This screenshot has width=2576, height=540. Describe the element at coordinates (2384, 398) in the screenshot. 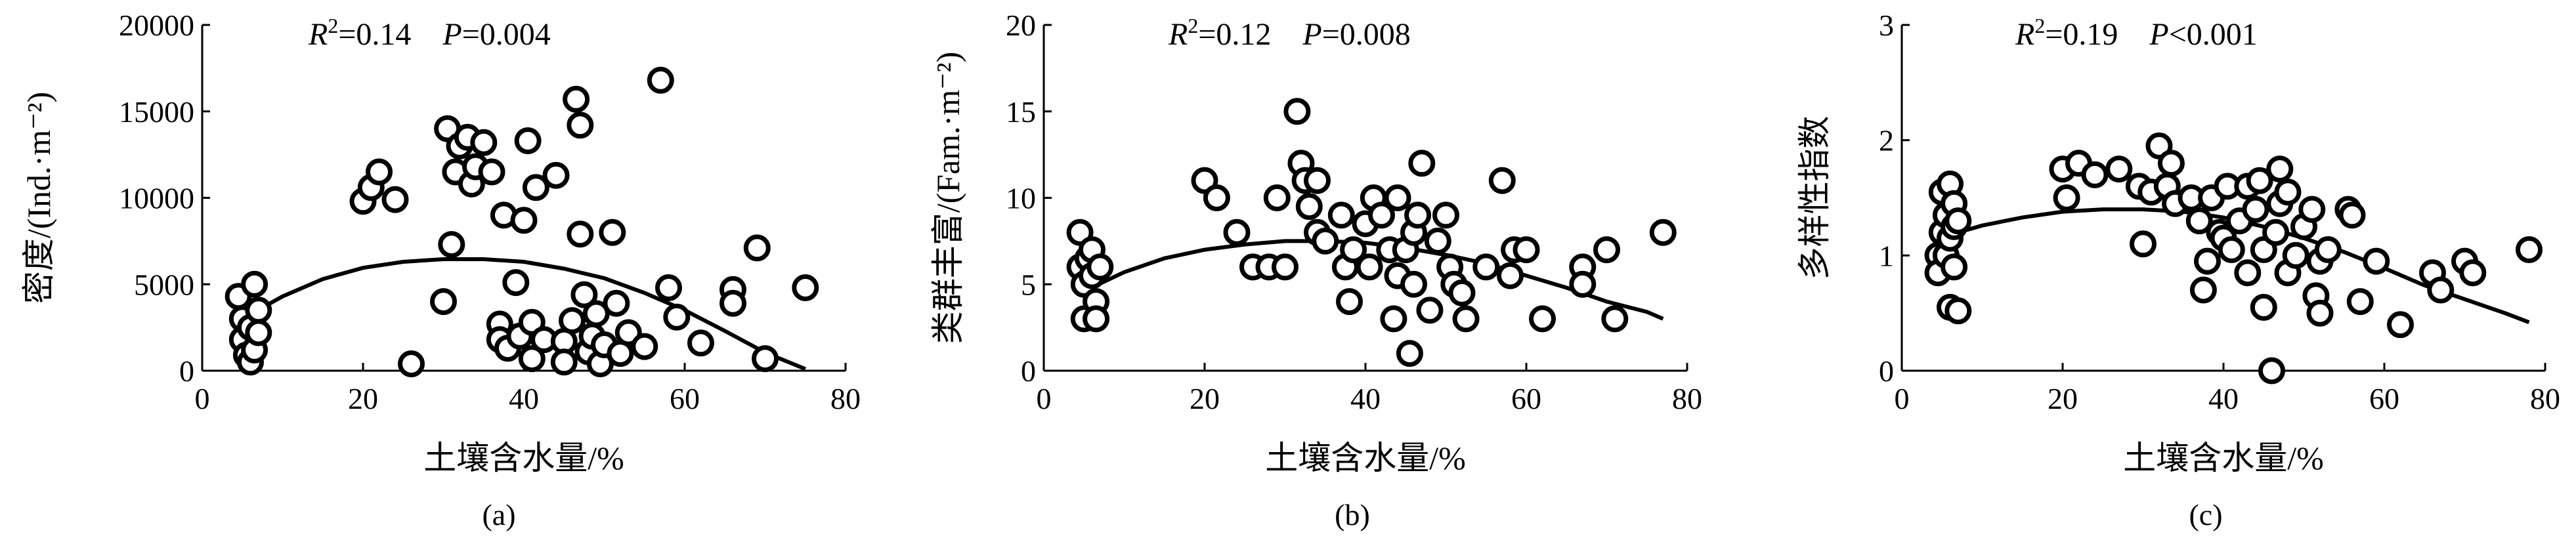

I see `x-tick-label: 60` at that location.